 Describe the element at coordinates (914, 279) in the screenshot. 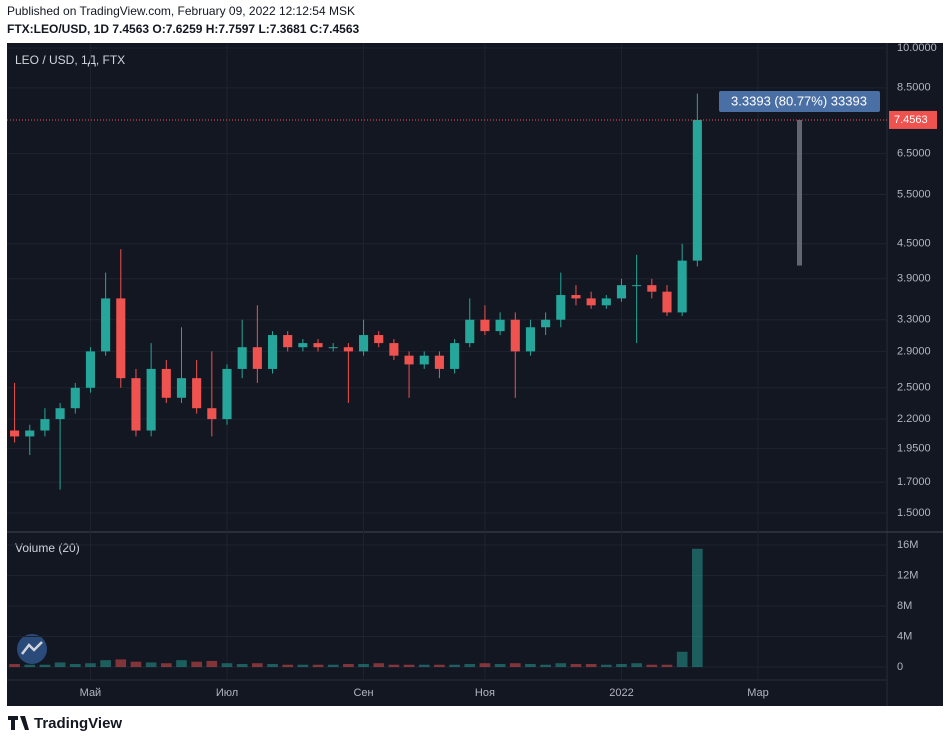

I see `y-tick-label: 3.9000` at that location.